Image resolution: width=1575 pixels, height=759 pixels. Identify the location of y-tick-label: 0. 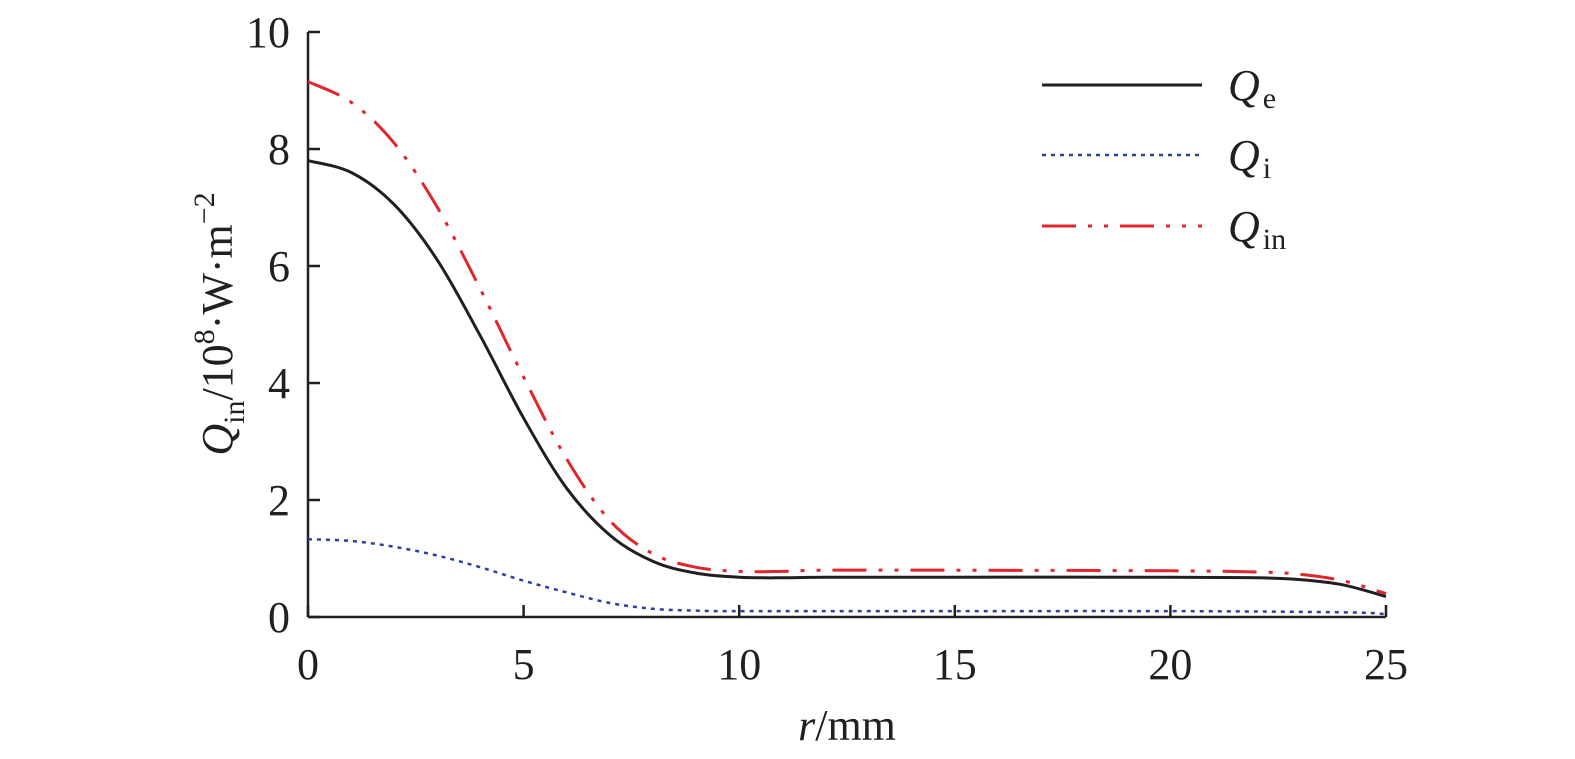
(279, 617).